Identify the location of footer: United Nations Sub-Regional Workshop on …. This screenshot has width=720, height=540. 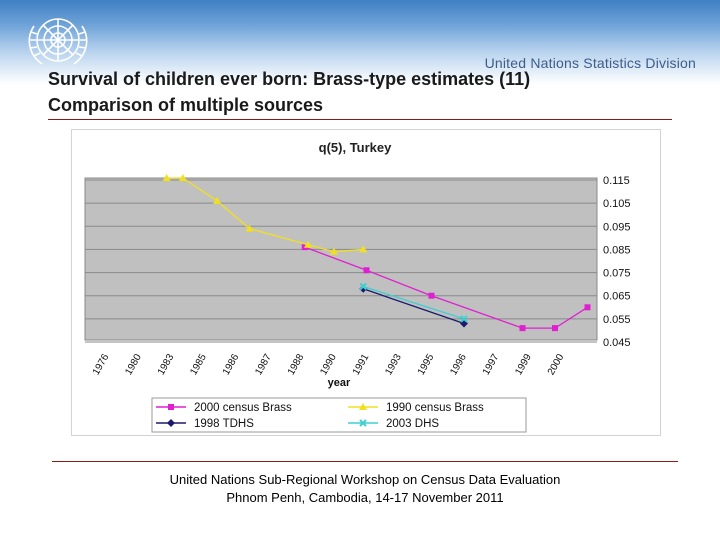
(365, 489).